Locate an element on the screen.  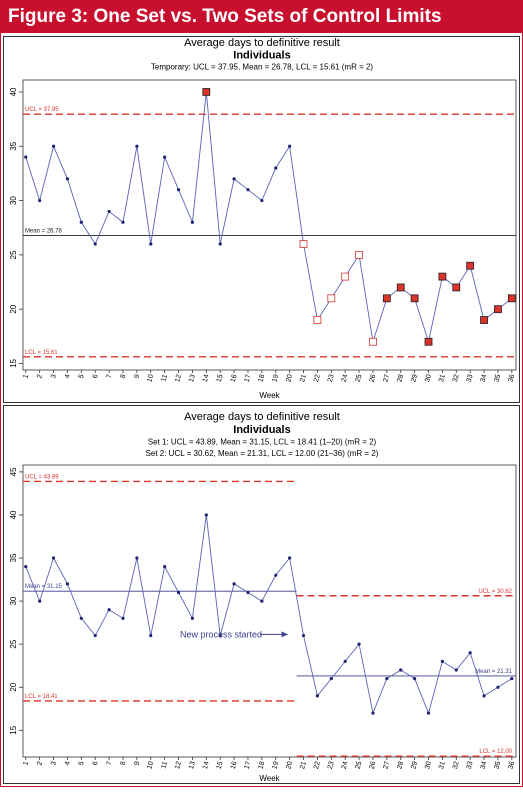
x-tick-label: 35 is located at coordinates (498, 765).